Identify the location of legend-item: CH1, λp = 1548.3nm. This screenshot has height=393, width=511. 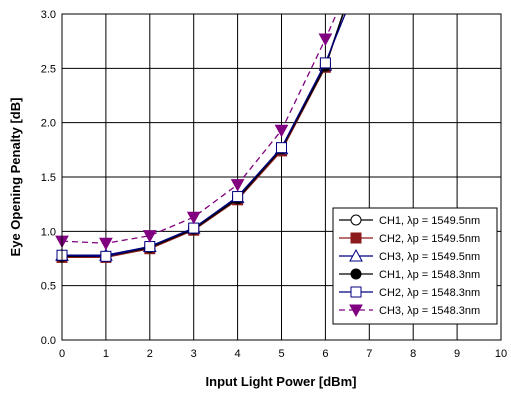
(409, 274).